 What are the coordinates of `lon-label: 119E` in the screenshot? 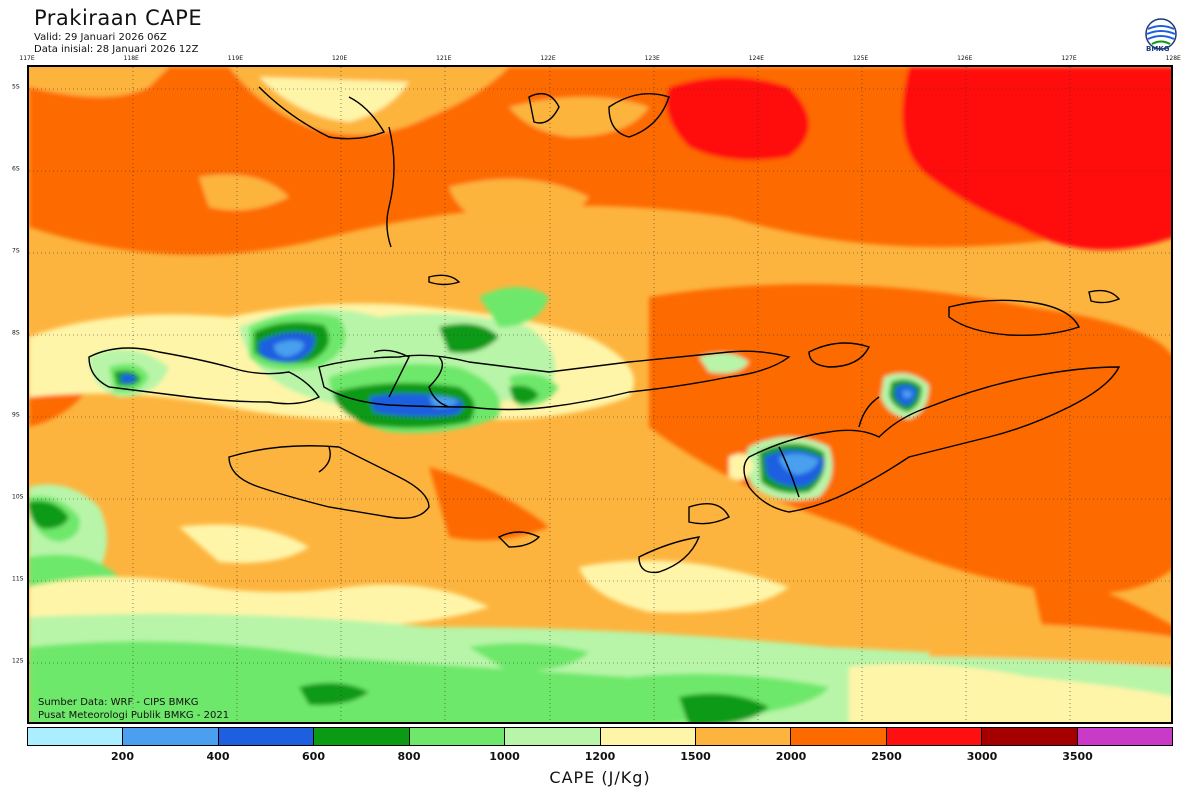 It's located at (235, 58).